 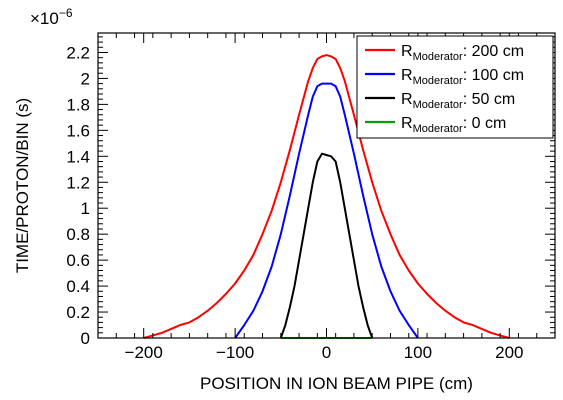 What do you see at coordinates (144, 352) in the screenshot?
I see `x-tick-label: −200` at bounding box center [144, 352].